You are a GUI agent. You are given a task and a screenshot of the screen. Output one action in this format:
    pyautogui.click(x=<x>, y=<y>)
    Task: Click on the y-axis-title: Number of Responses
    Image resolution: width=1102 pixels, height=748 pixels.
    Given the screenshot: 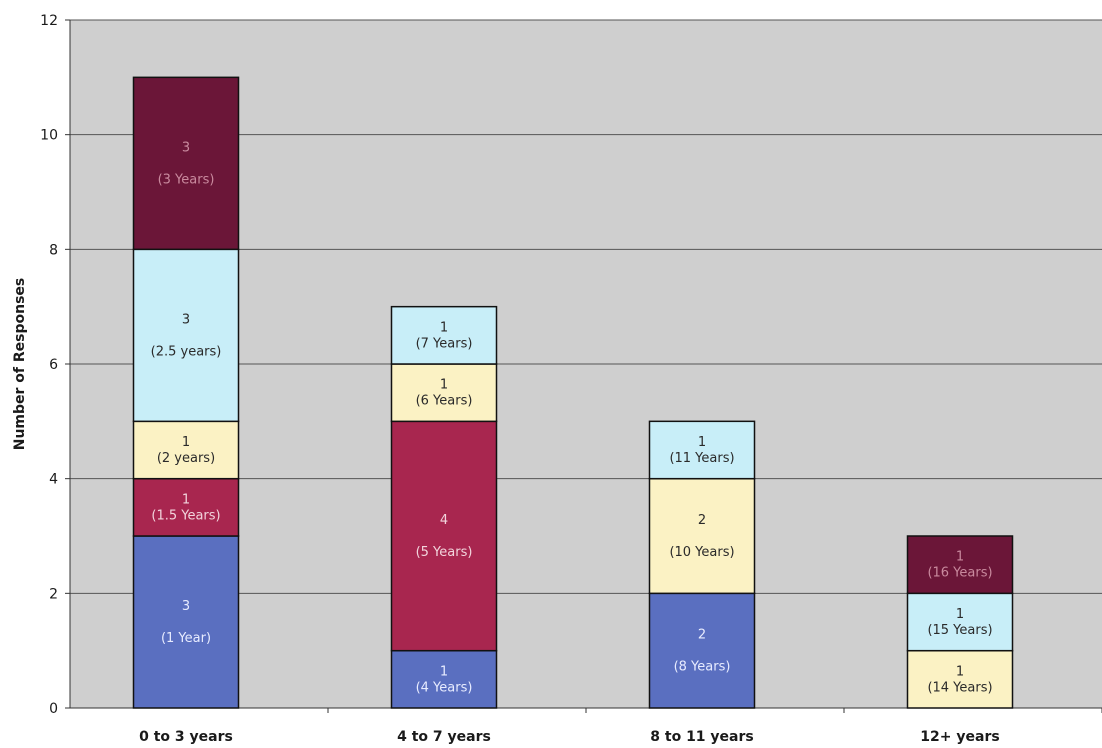 What is the action you would take?
    pyautogui.click(x=20, y=364)
    